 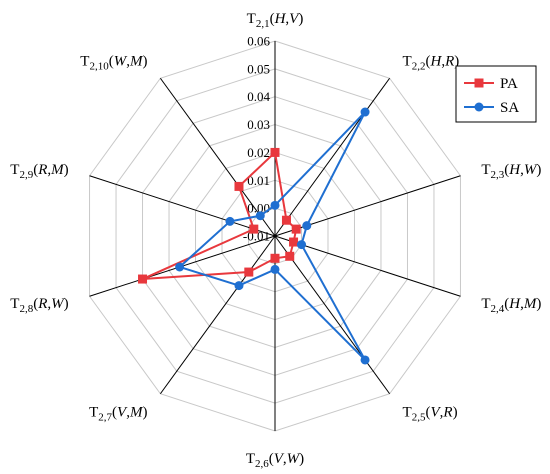 What do you see at coordinates (258, 68) in the screenshot?
I see `radial-tick-label: 0.05` at bounding box center [258, 68].